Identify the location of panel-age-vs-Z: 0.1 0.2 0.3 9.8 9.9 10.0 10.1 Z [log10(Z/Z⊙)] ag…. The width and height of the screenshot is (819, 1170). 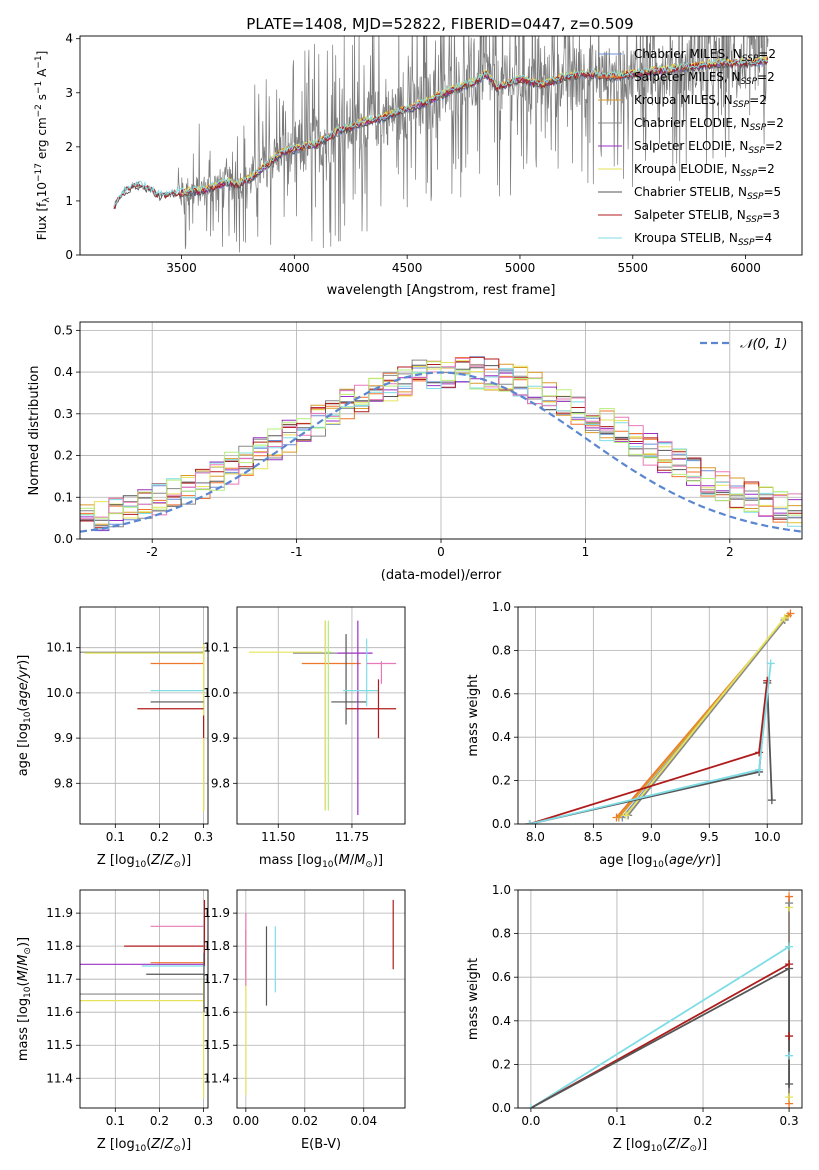
(114, 738).